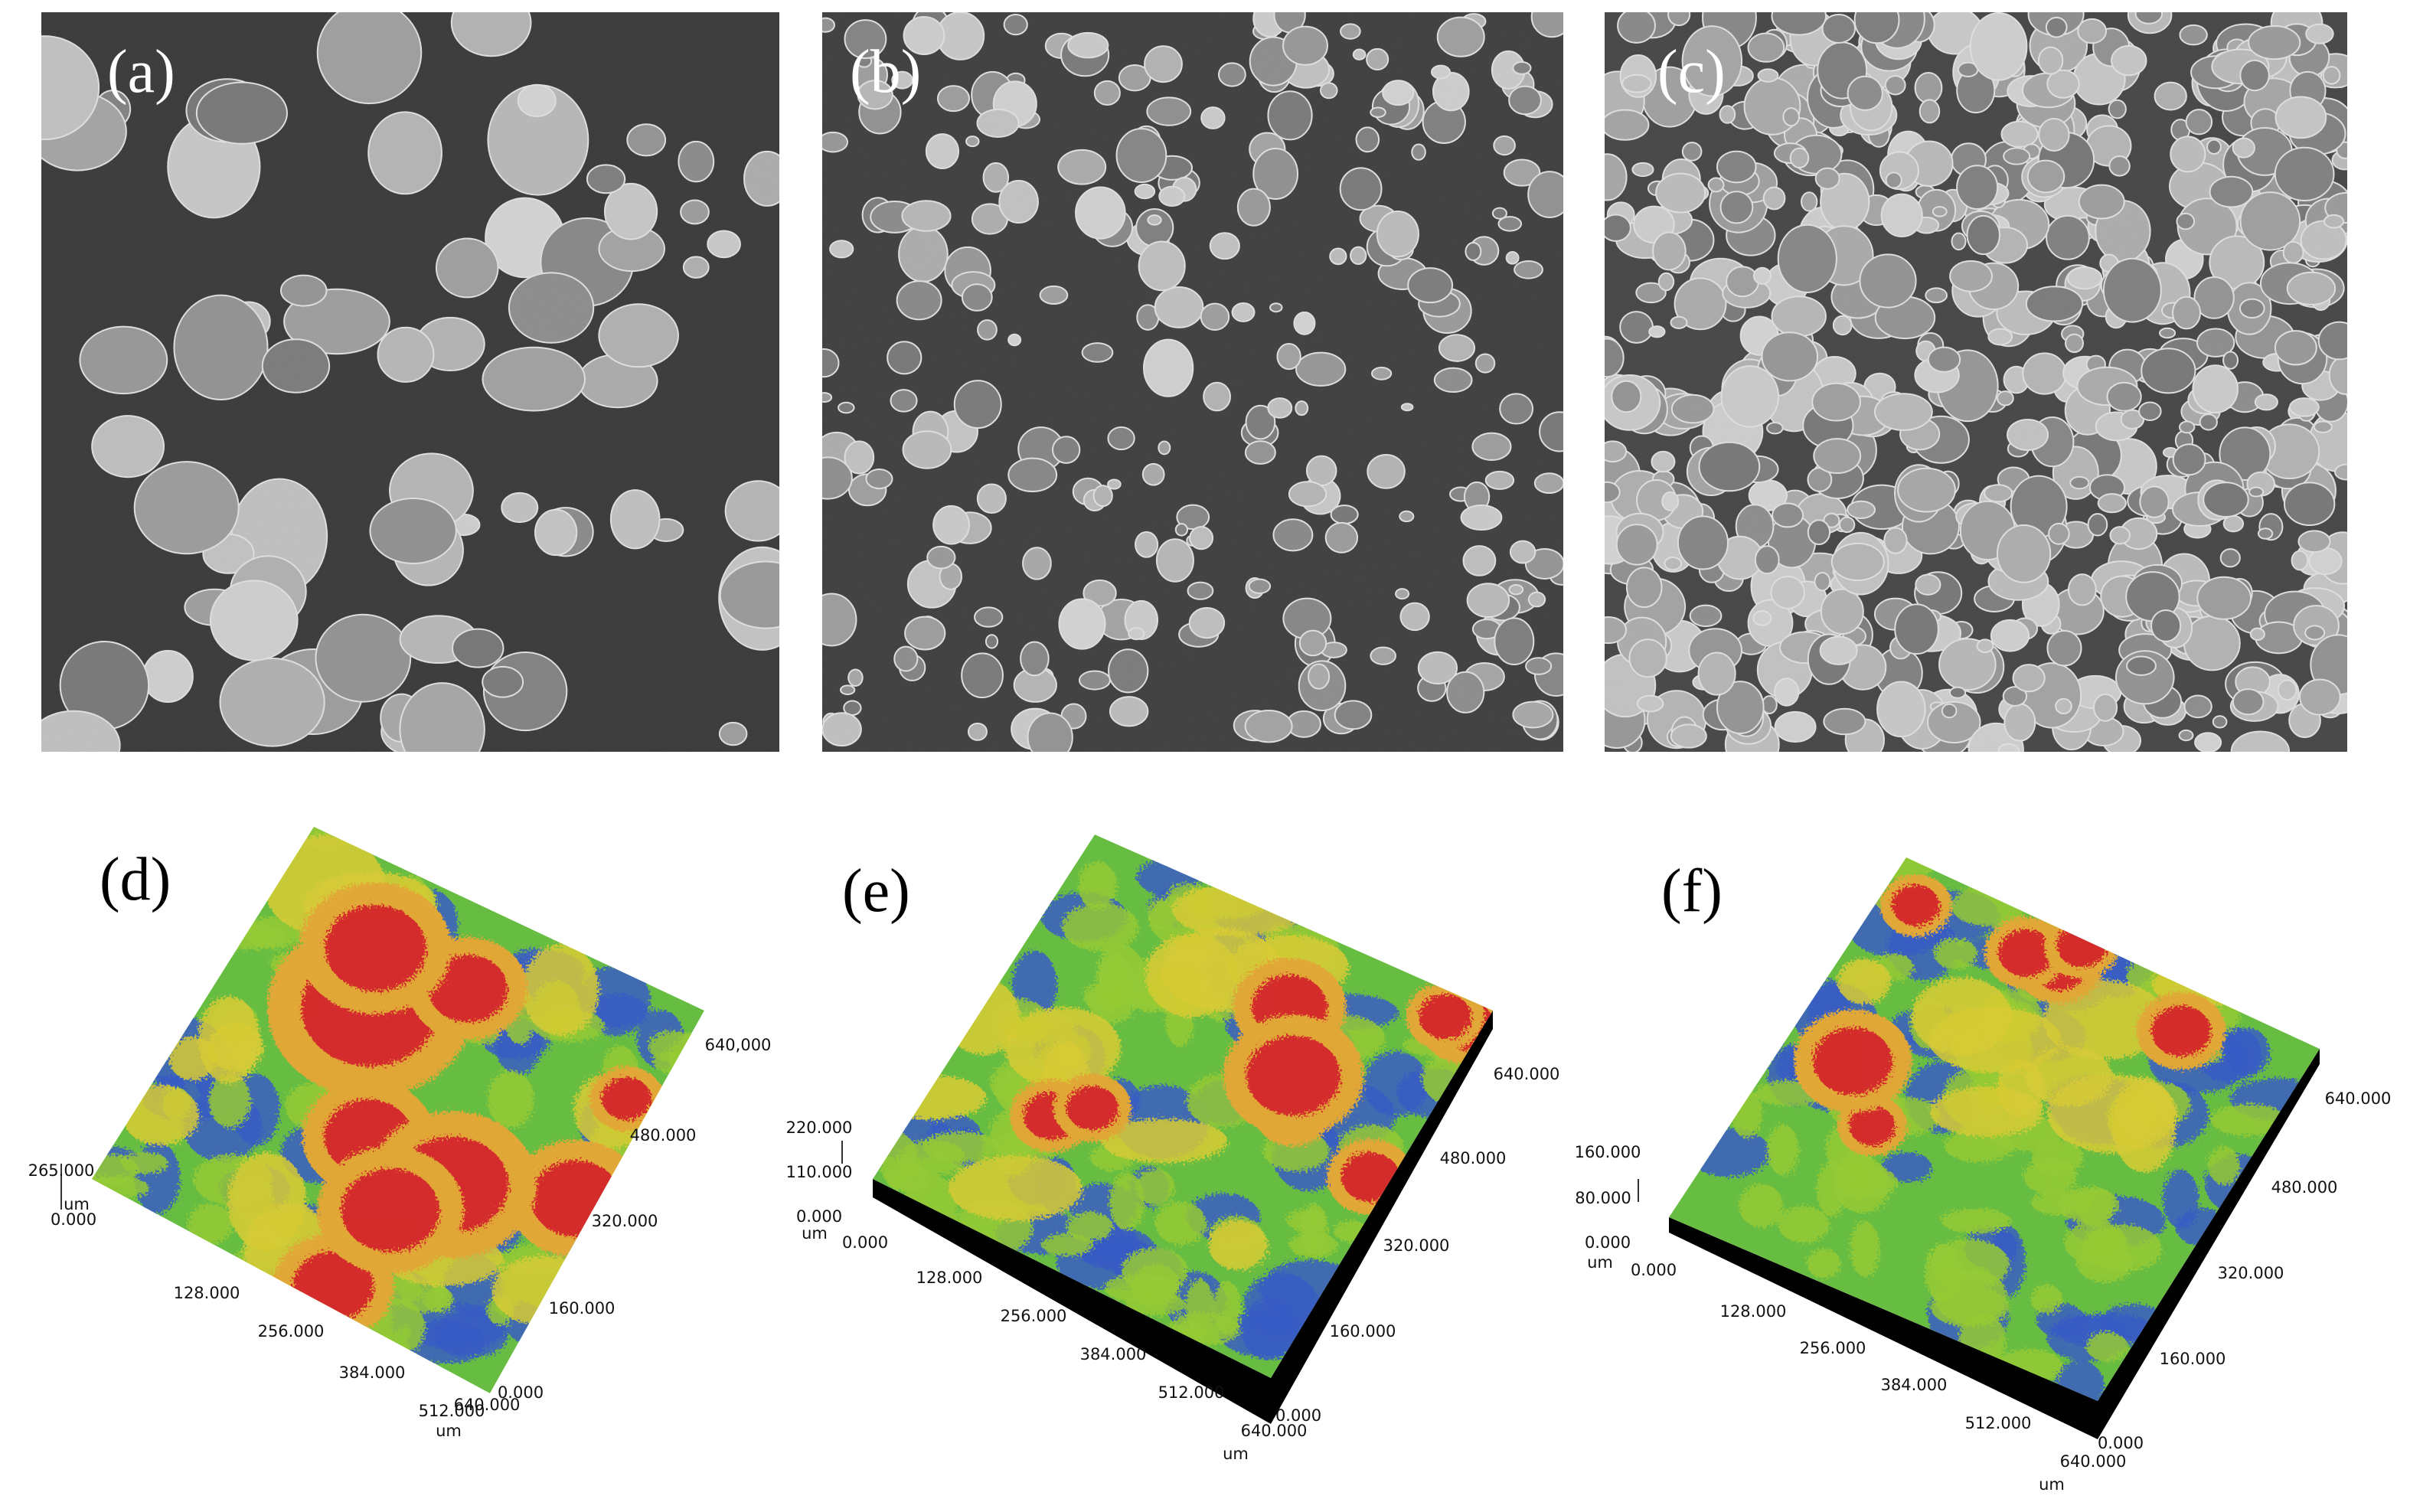 This screenshot has width=2410, height=1512. Describe the element at coordinates (876, 891) in the screenshot. I see `panel-label: (e)` at that location.